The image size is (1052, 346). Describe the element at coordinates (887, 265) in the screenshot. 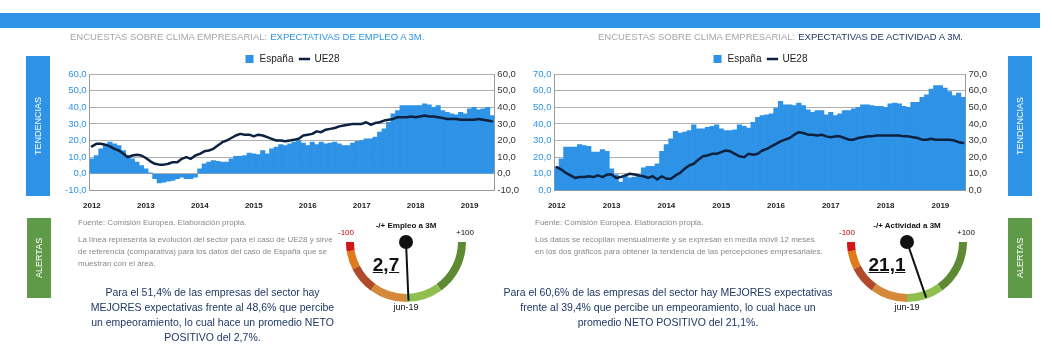

I see `text: 21,1` at that location.